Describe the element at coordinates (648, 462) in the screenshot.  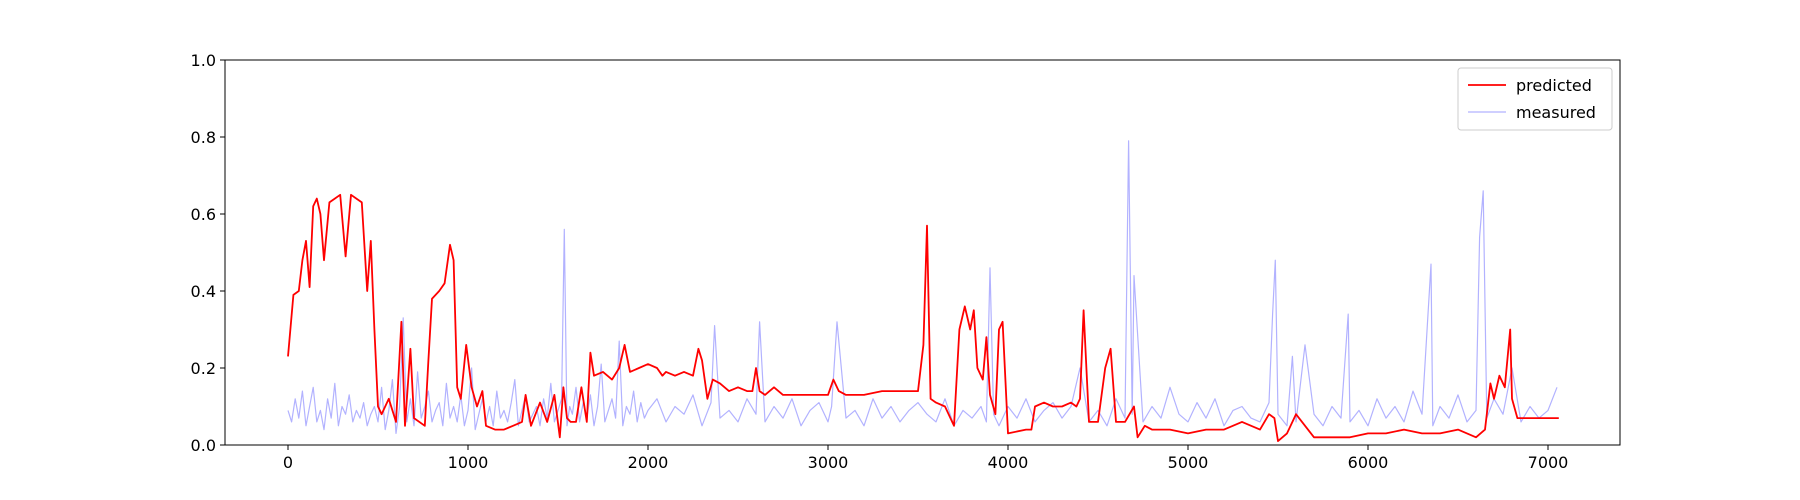
I see `x-tick-label: 2000` at that location.